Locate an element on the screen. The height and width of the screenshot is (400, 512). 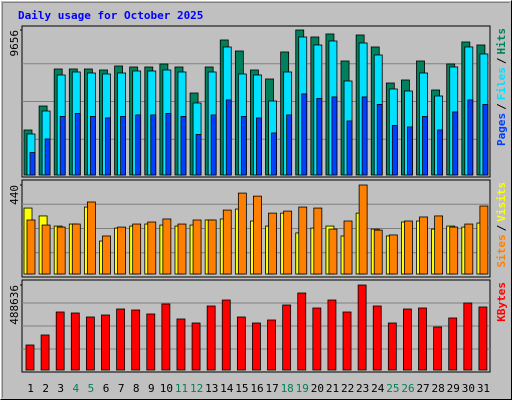
x-tick-label: 28 is located at coordinates (438, 388).